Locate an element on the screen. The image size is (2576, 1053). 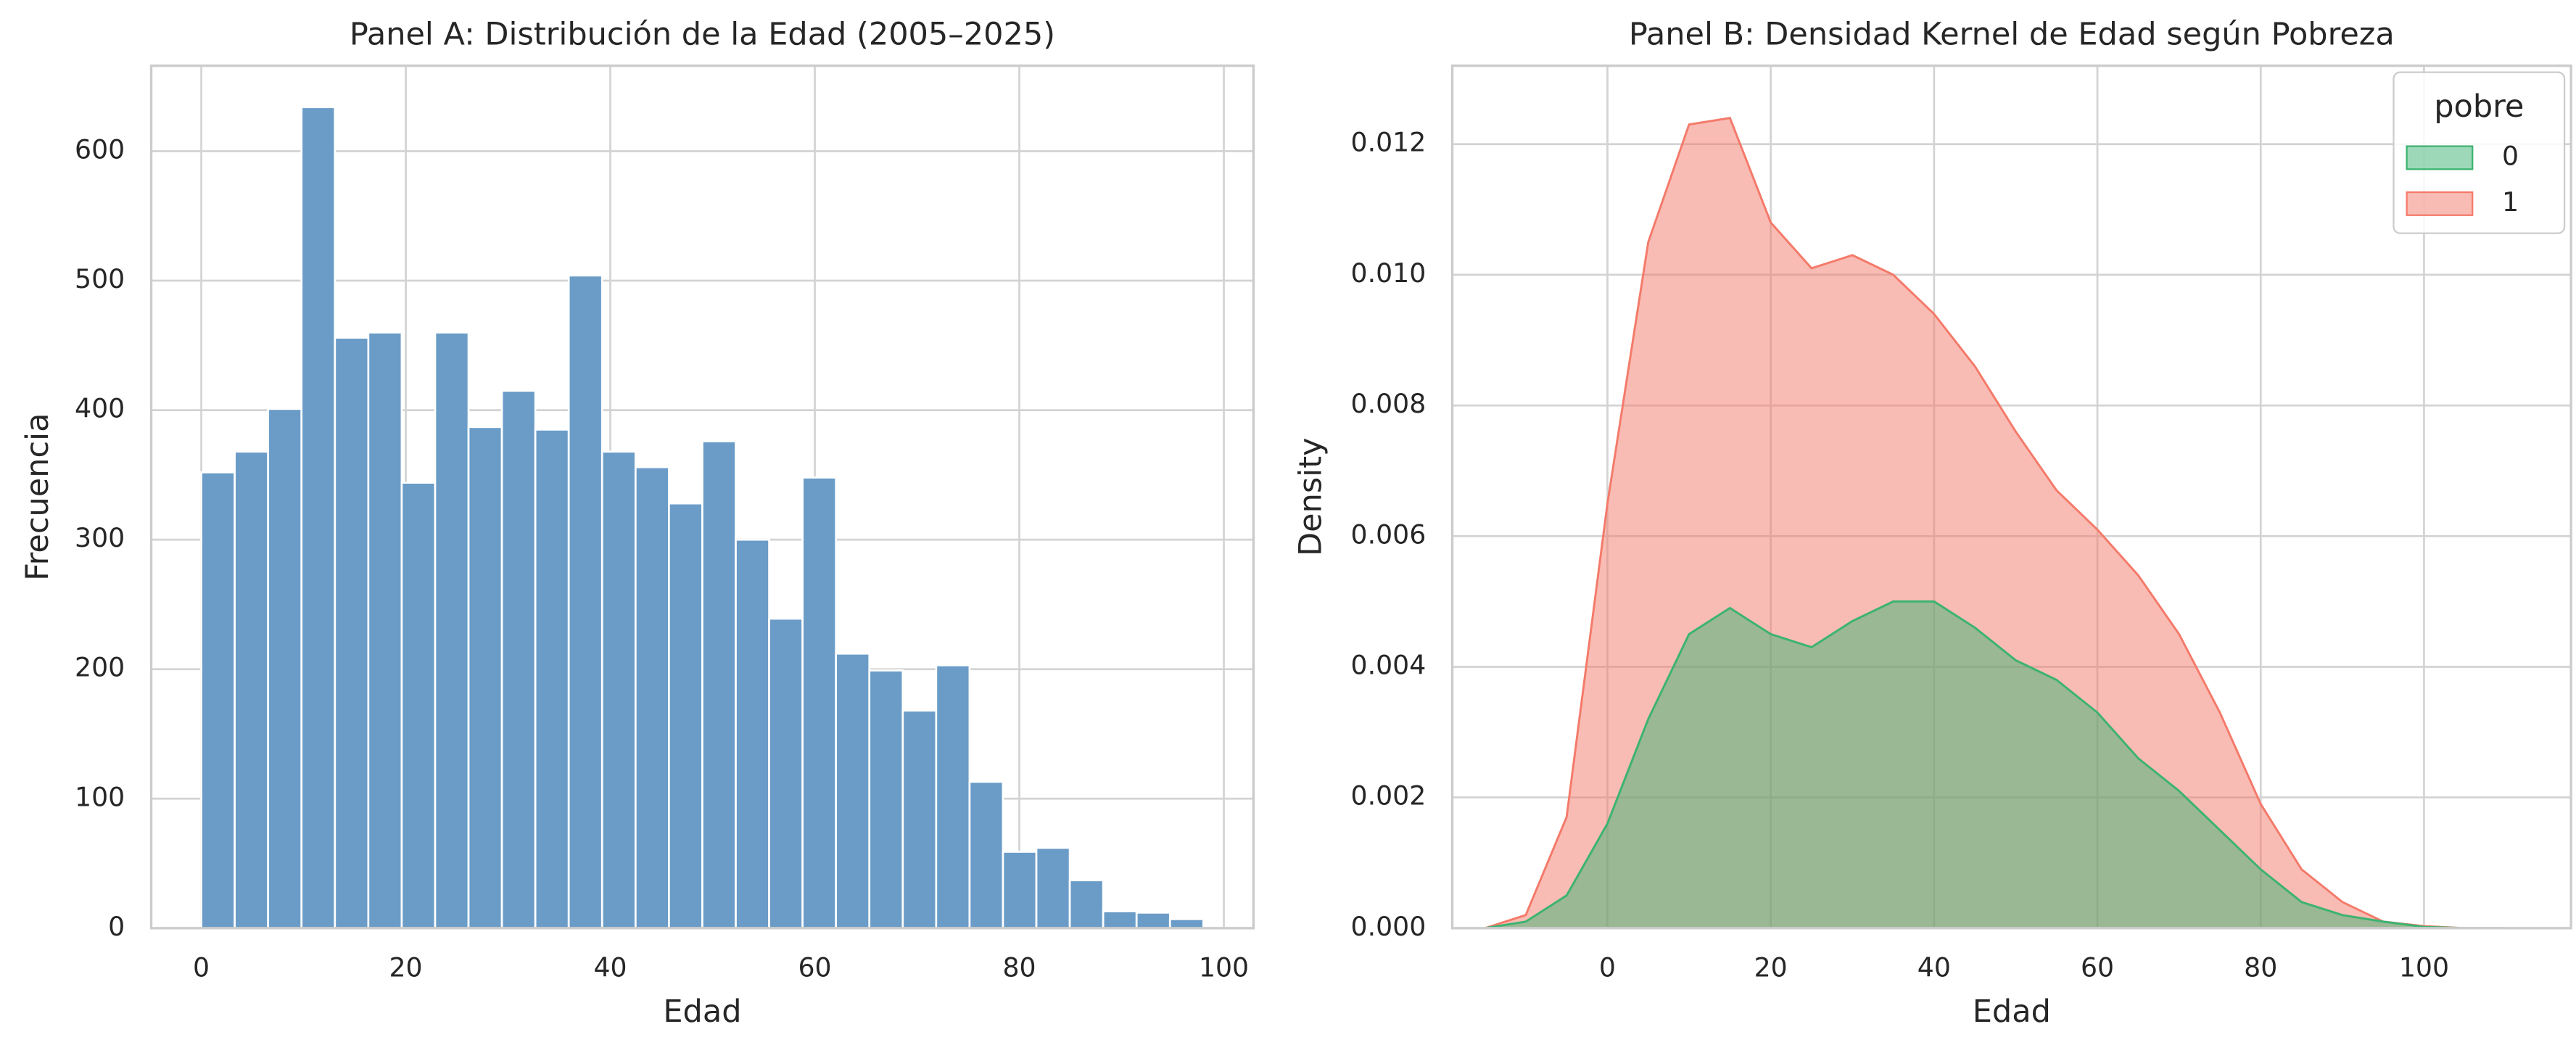
y-tick-label: 400 is located at coordinates (100, 408).